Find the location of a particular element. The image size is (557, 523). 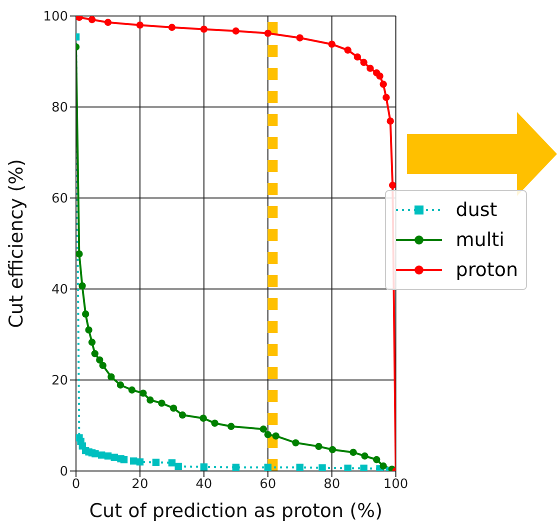

x-tick-label: 40 is located at coordinates (204, 484).